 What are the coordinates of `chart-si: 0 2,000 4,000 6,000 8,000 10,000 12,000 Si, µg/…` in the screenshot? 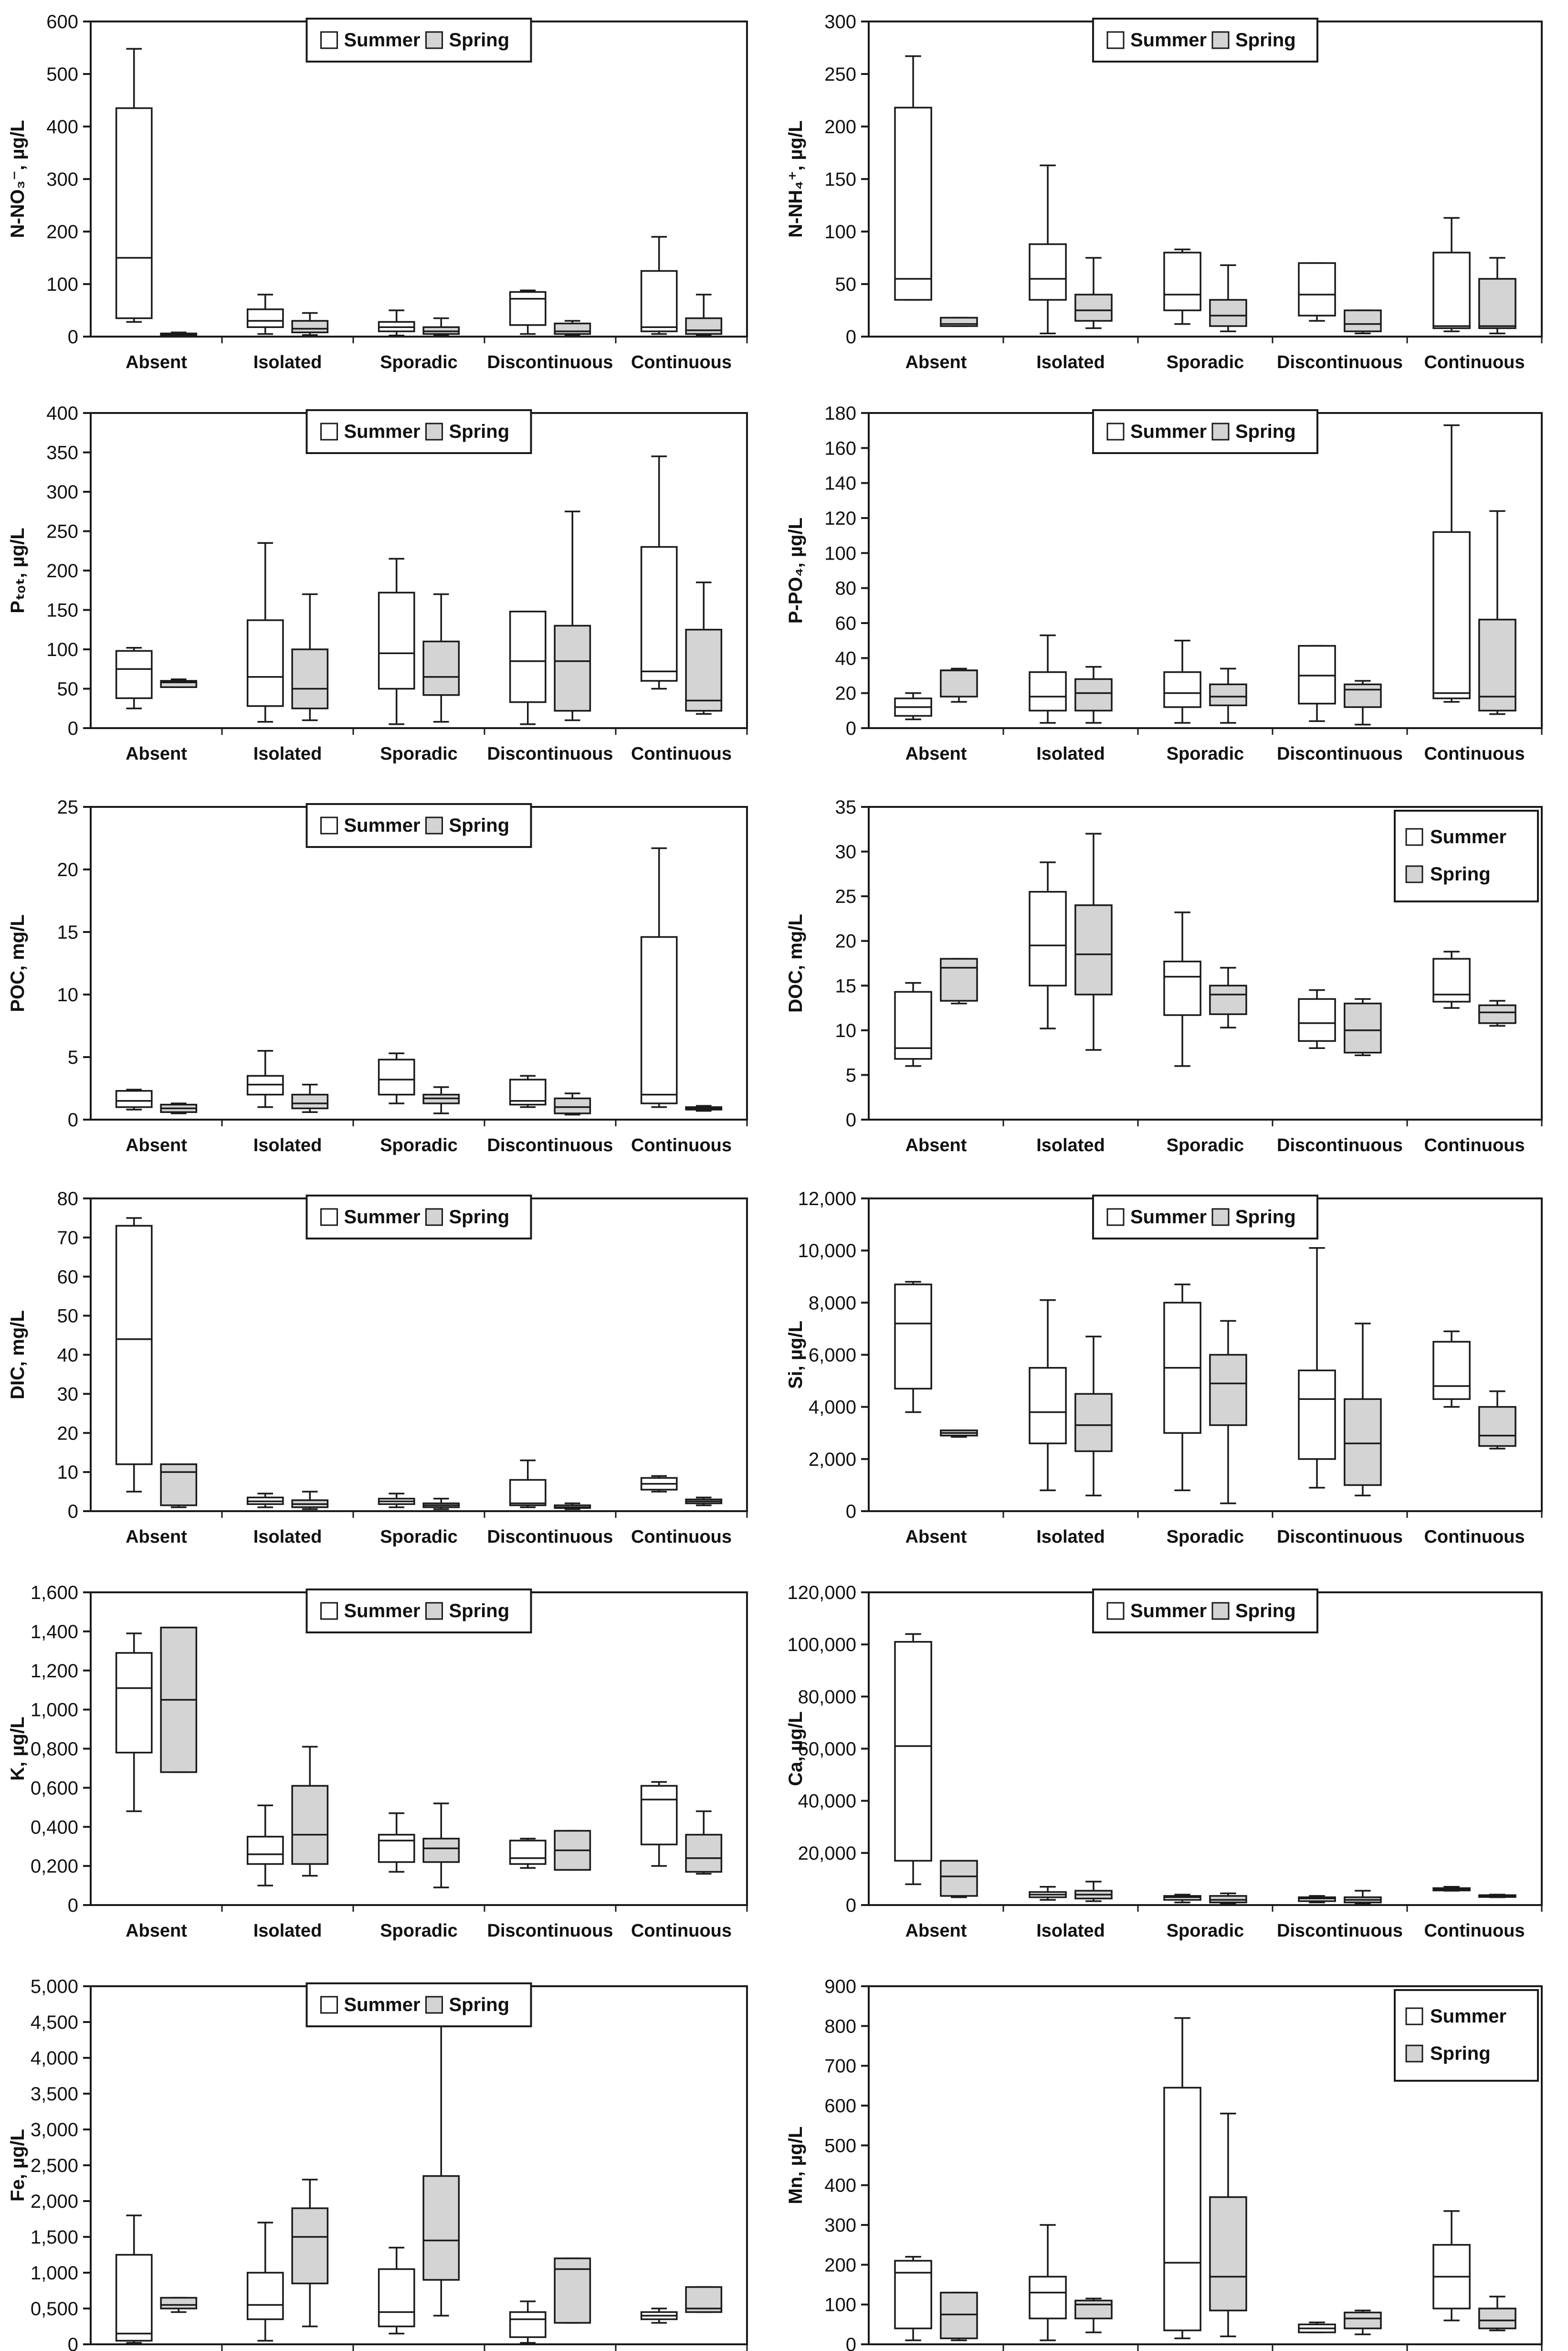 It's located at (1164, 1368).